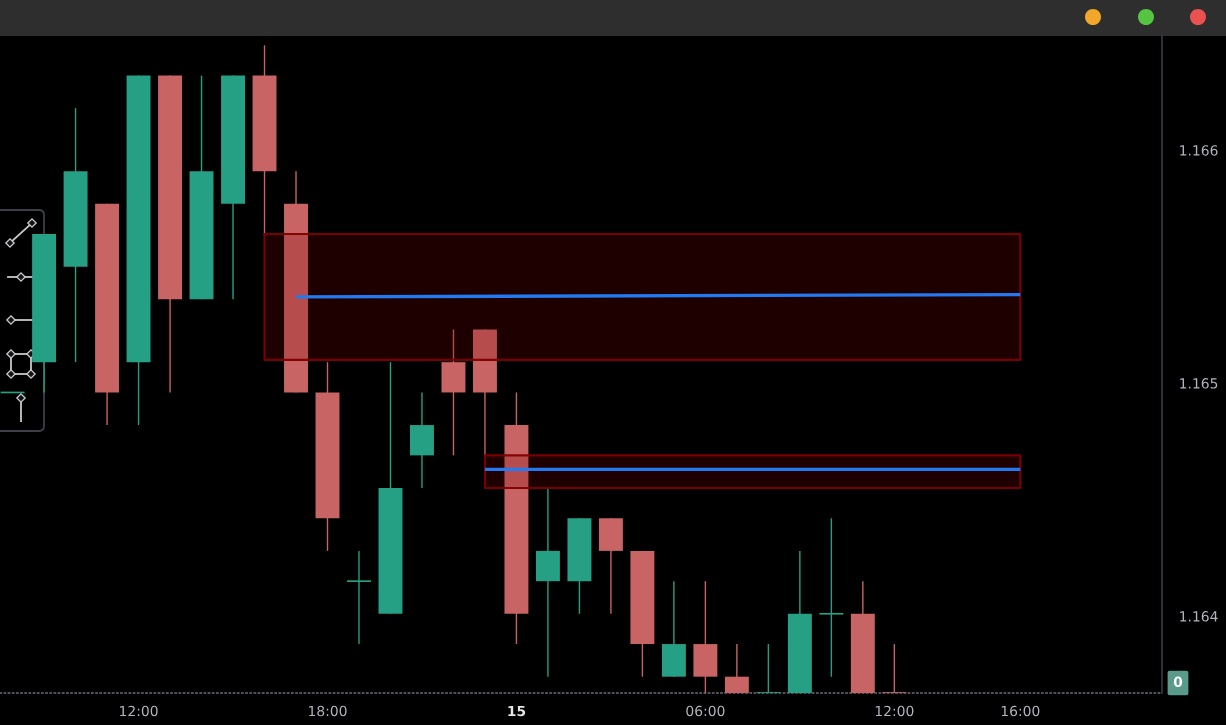  Describe the element at coordinates (1199, 150) in the screenshot. I see `y-tick-label: 1.166` at that location.